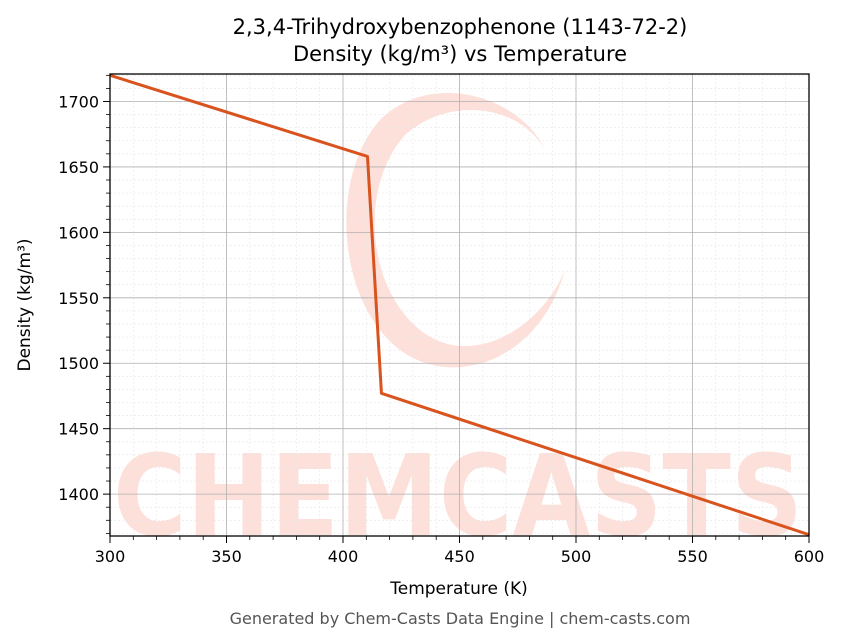  I want to click on x-tick-label: 300, so click(110, 556).